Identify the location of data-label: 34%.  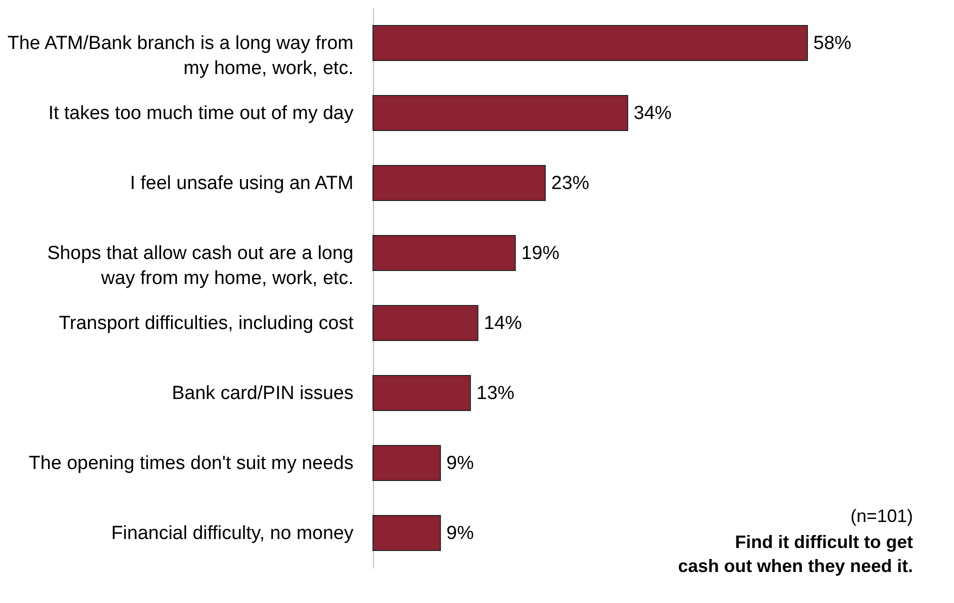
(653, 113).